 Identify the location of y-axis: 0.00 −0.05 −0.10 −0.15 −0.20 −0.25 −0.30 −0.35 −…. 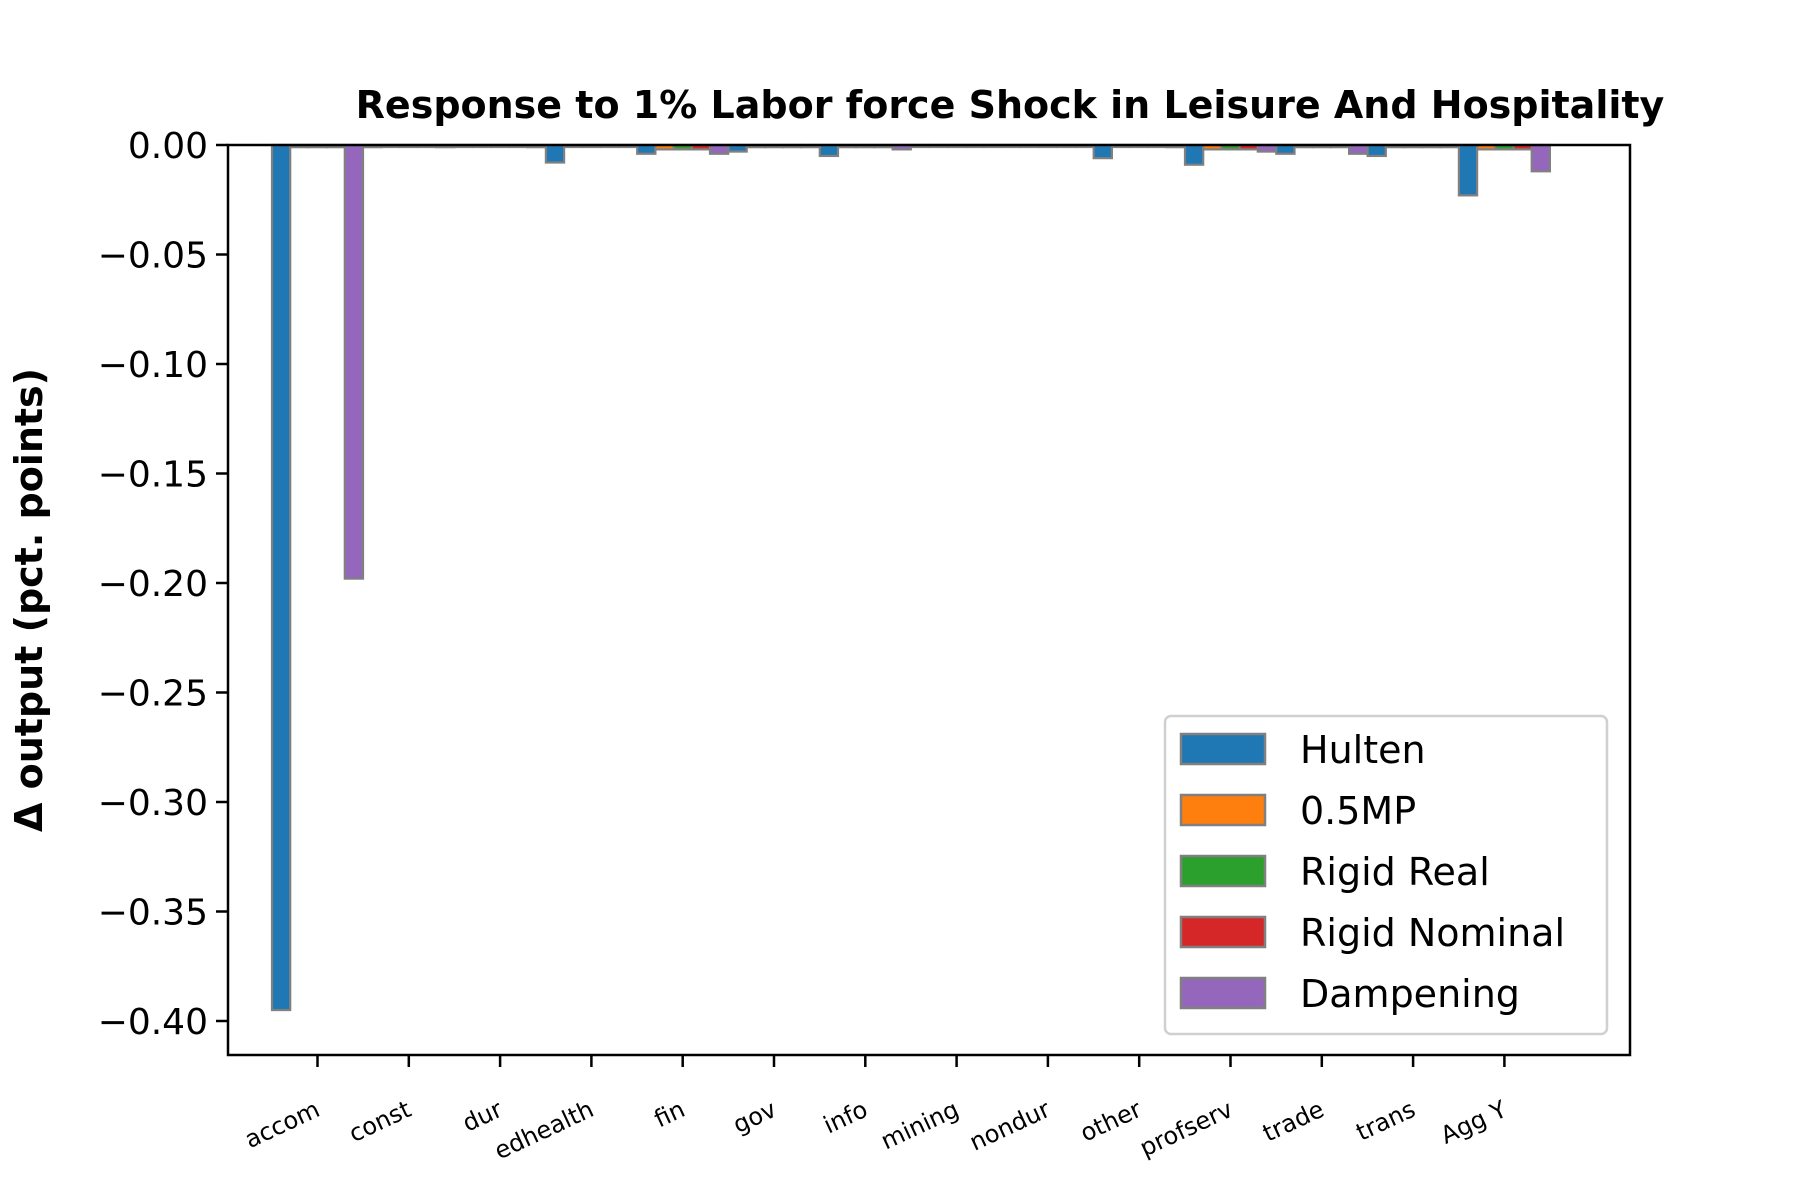
(163, 584).